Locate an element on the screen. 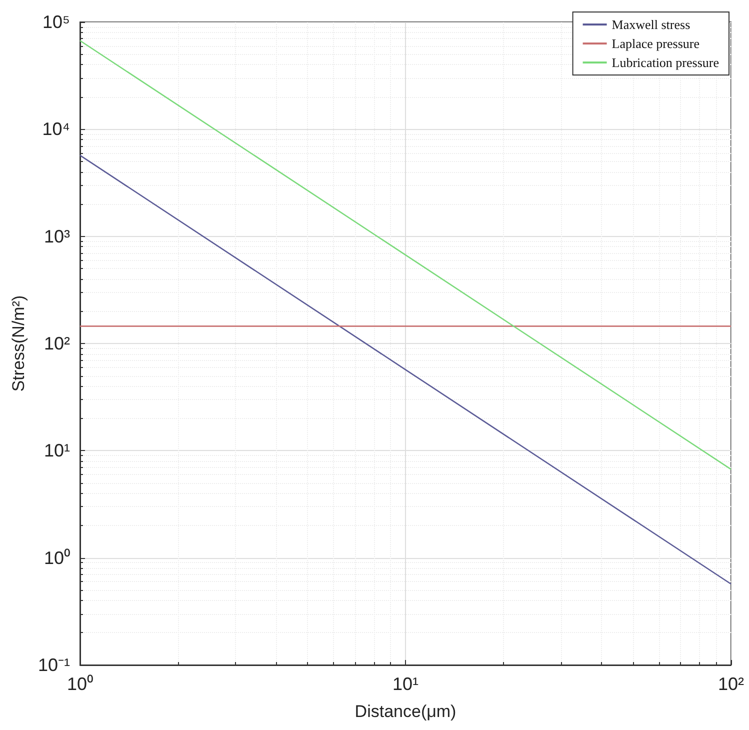  y-tick-label: 10¹ is located at coordinates (57, 450).